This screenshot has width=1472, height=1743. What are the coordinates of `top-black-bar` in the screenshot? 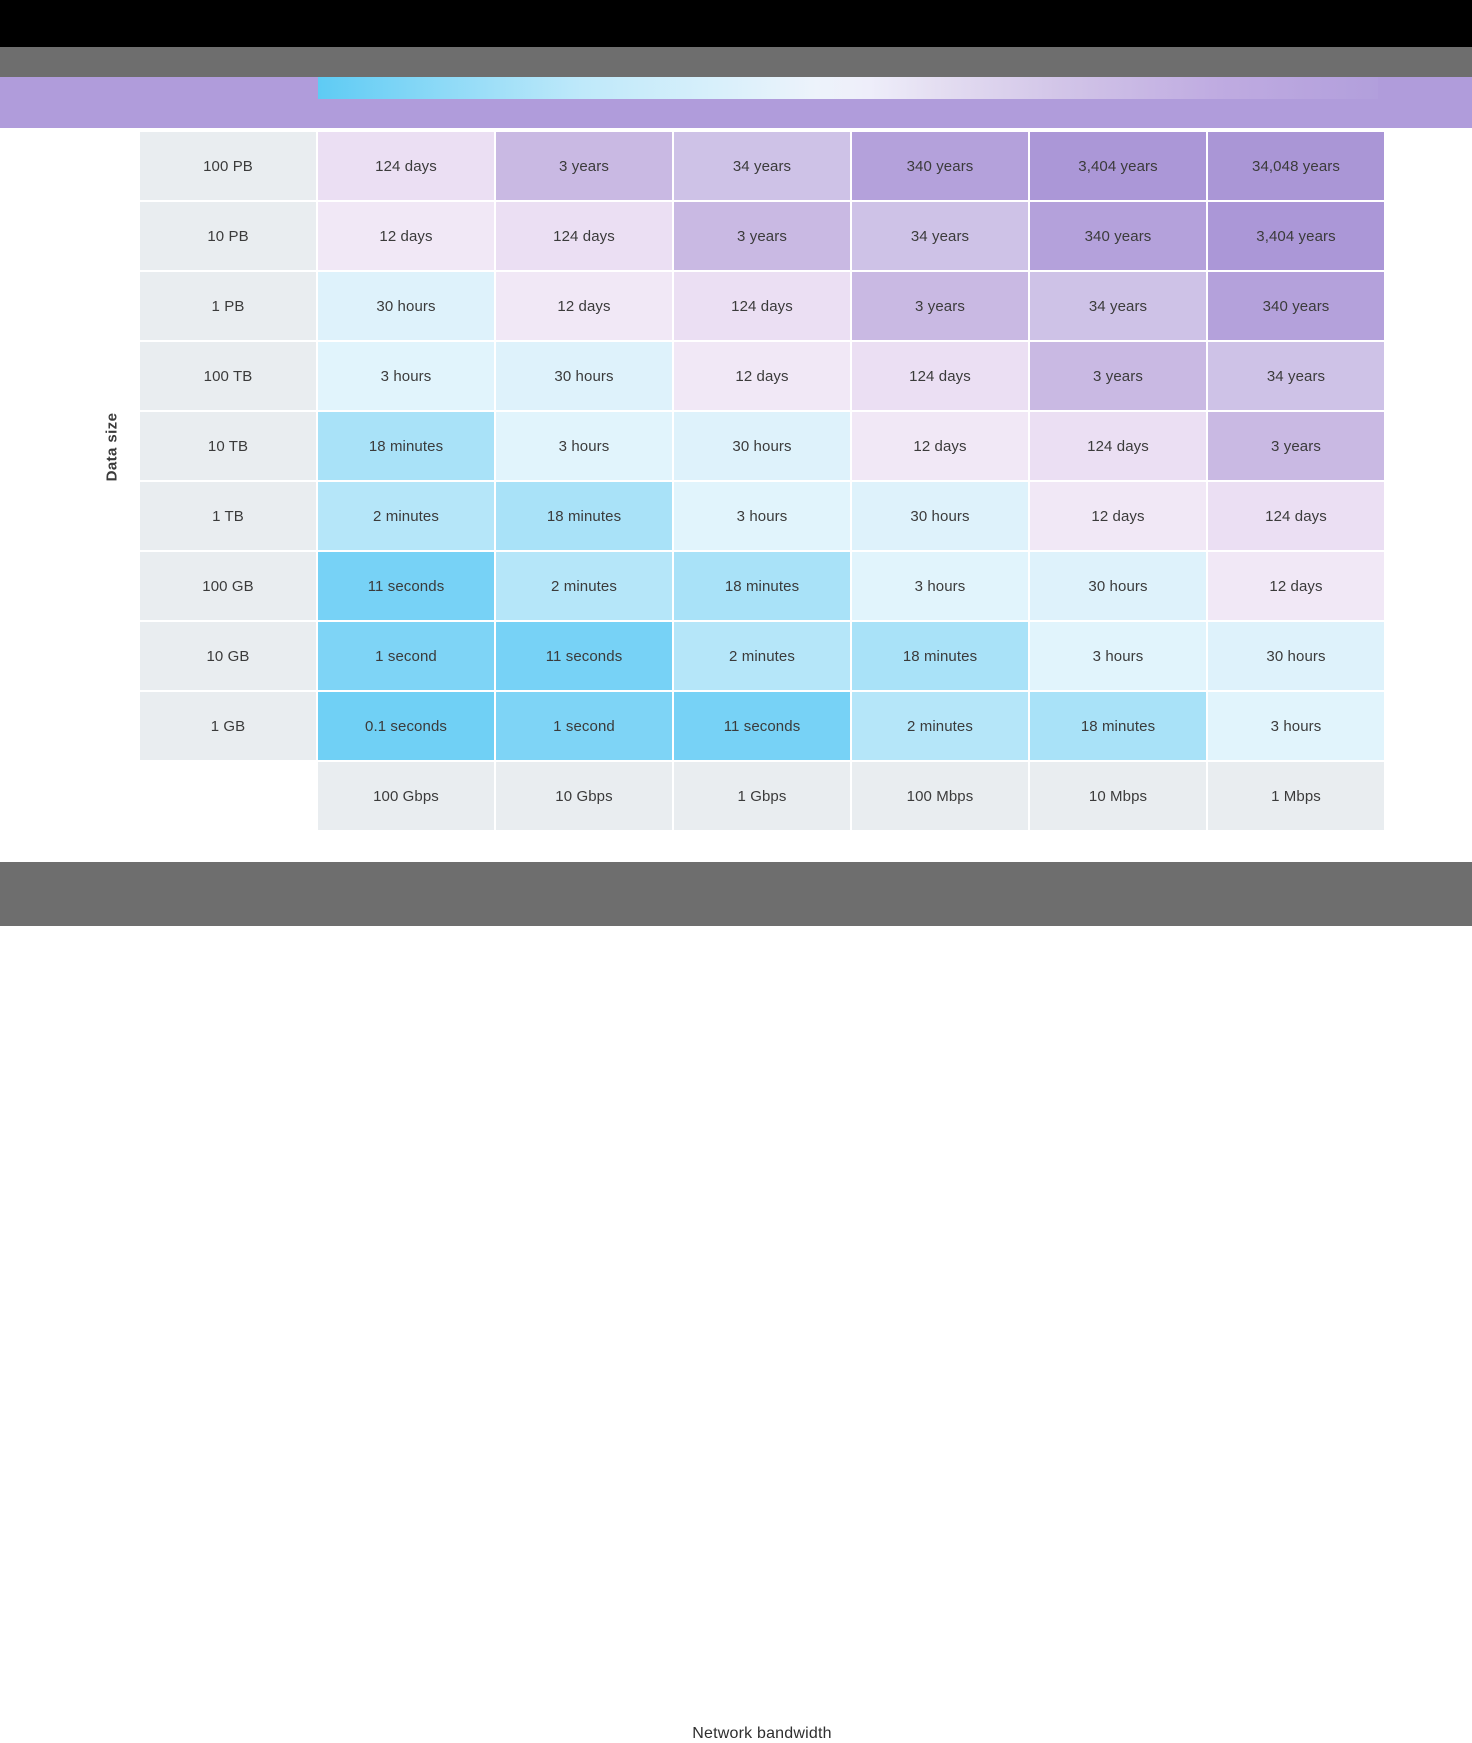 It's located at (736, 23).